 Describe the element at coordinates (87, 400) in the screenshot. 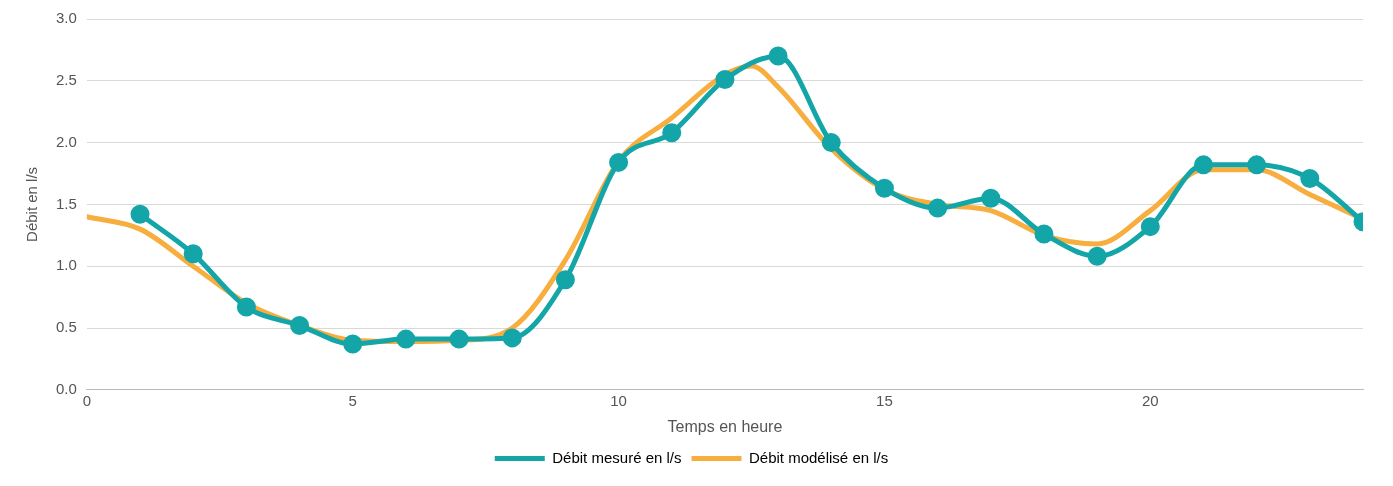

I see `x-tick-label: 0` at that location.